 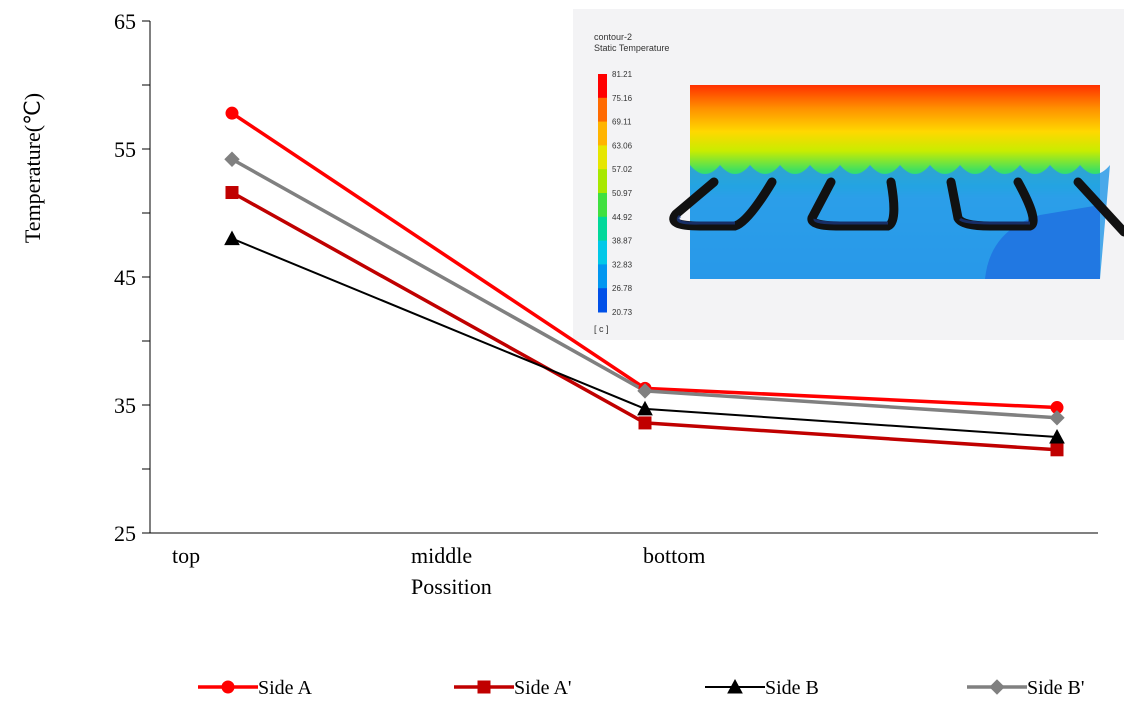 I want to click on colorbar-label: 57.02, so click(x=622, y=169).